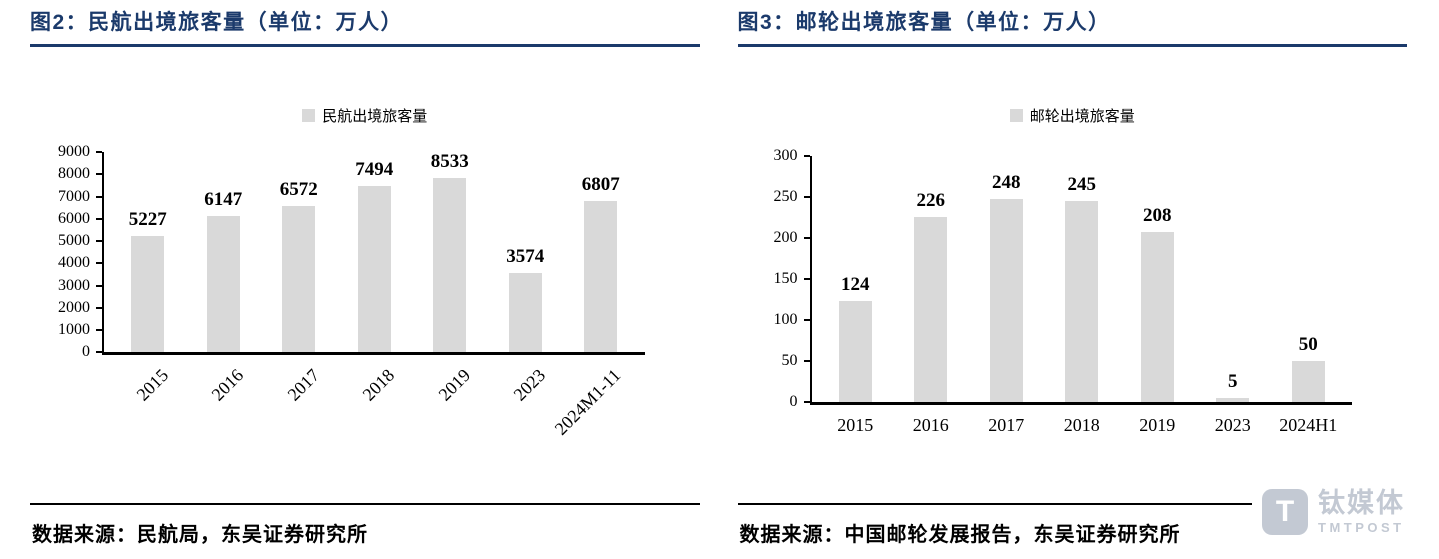 This screenshot has height=559, width=1439. Describe the element at coordinates (200, 535) in the screenshot. I see `source-note-civil-aviation: 数据来源：民航局，东吴证券研究所` at that location.